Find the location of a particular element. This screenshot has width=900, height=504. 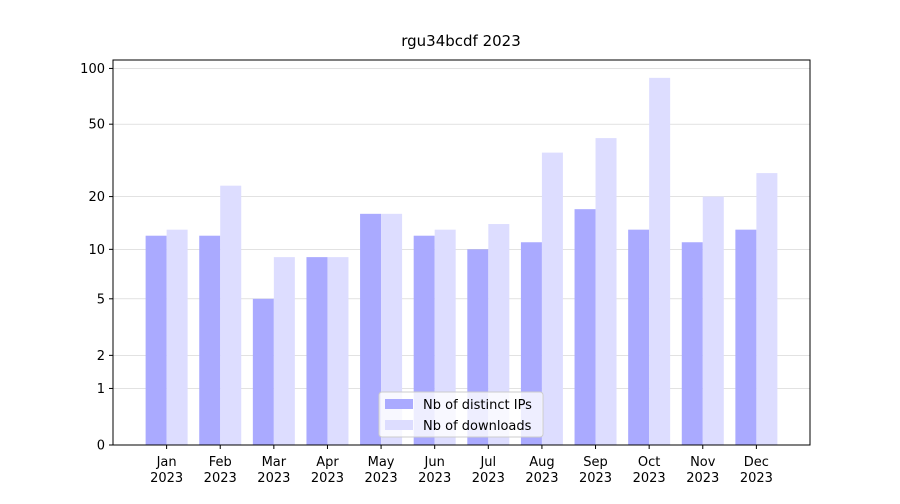

legend-box is located at coordinates (461, 414).